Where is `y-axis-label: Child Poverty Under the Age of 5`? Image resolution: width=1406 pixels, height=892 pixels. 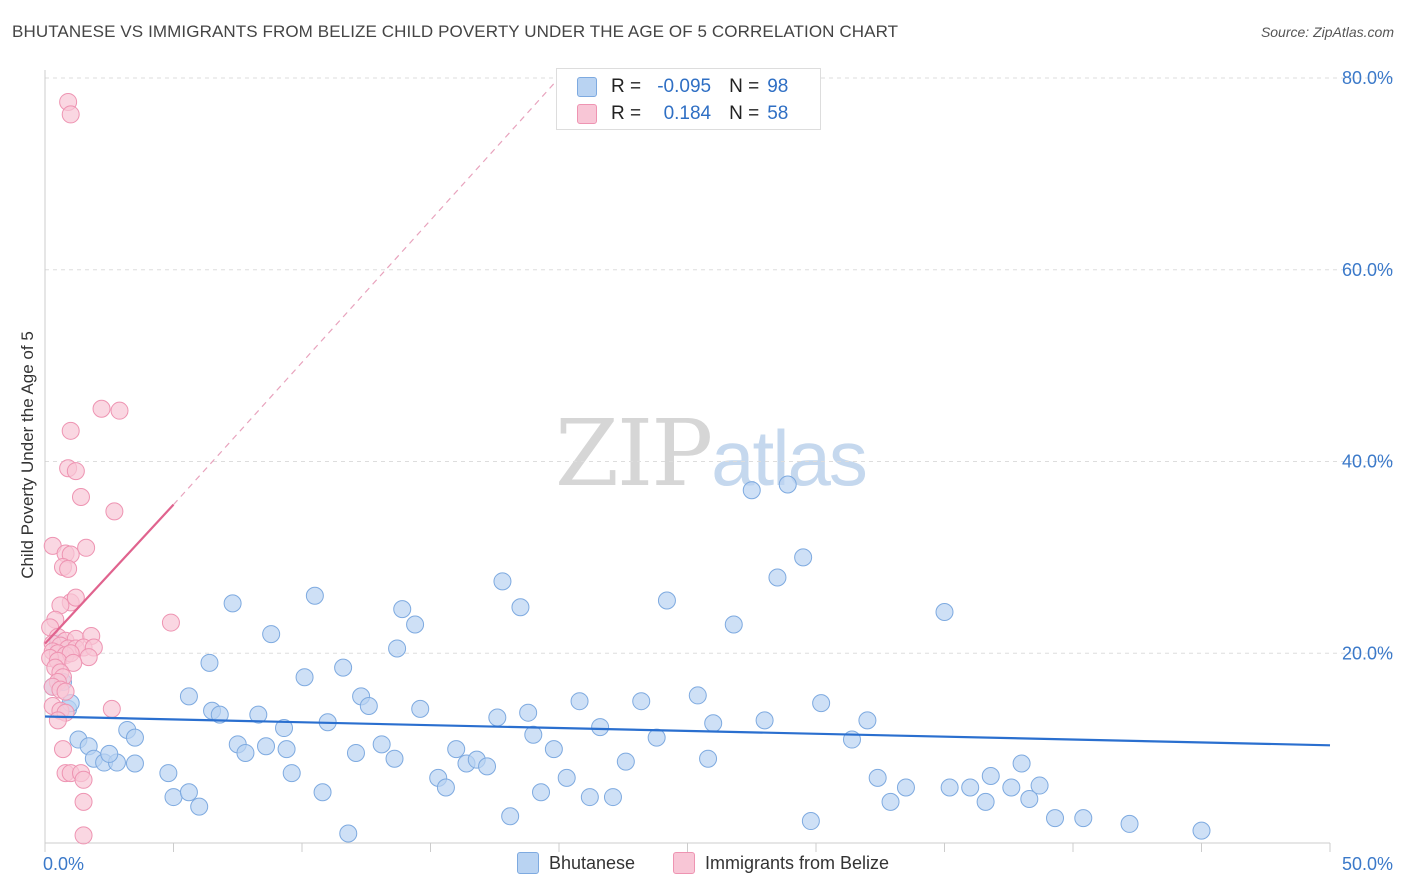 y-axis-label: Child Poverty Under the Age of 5 is located at coordinates (27, 455).